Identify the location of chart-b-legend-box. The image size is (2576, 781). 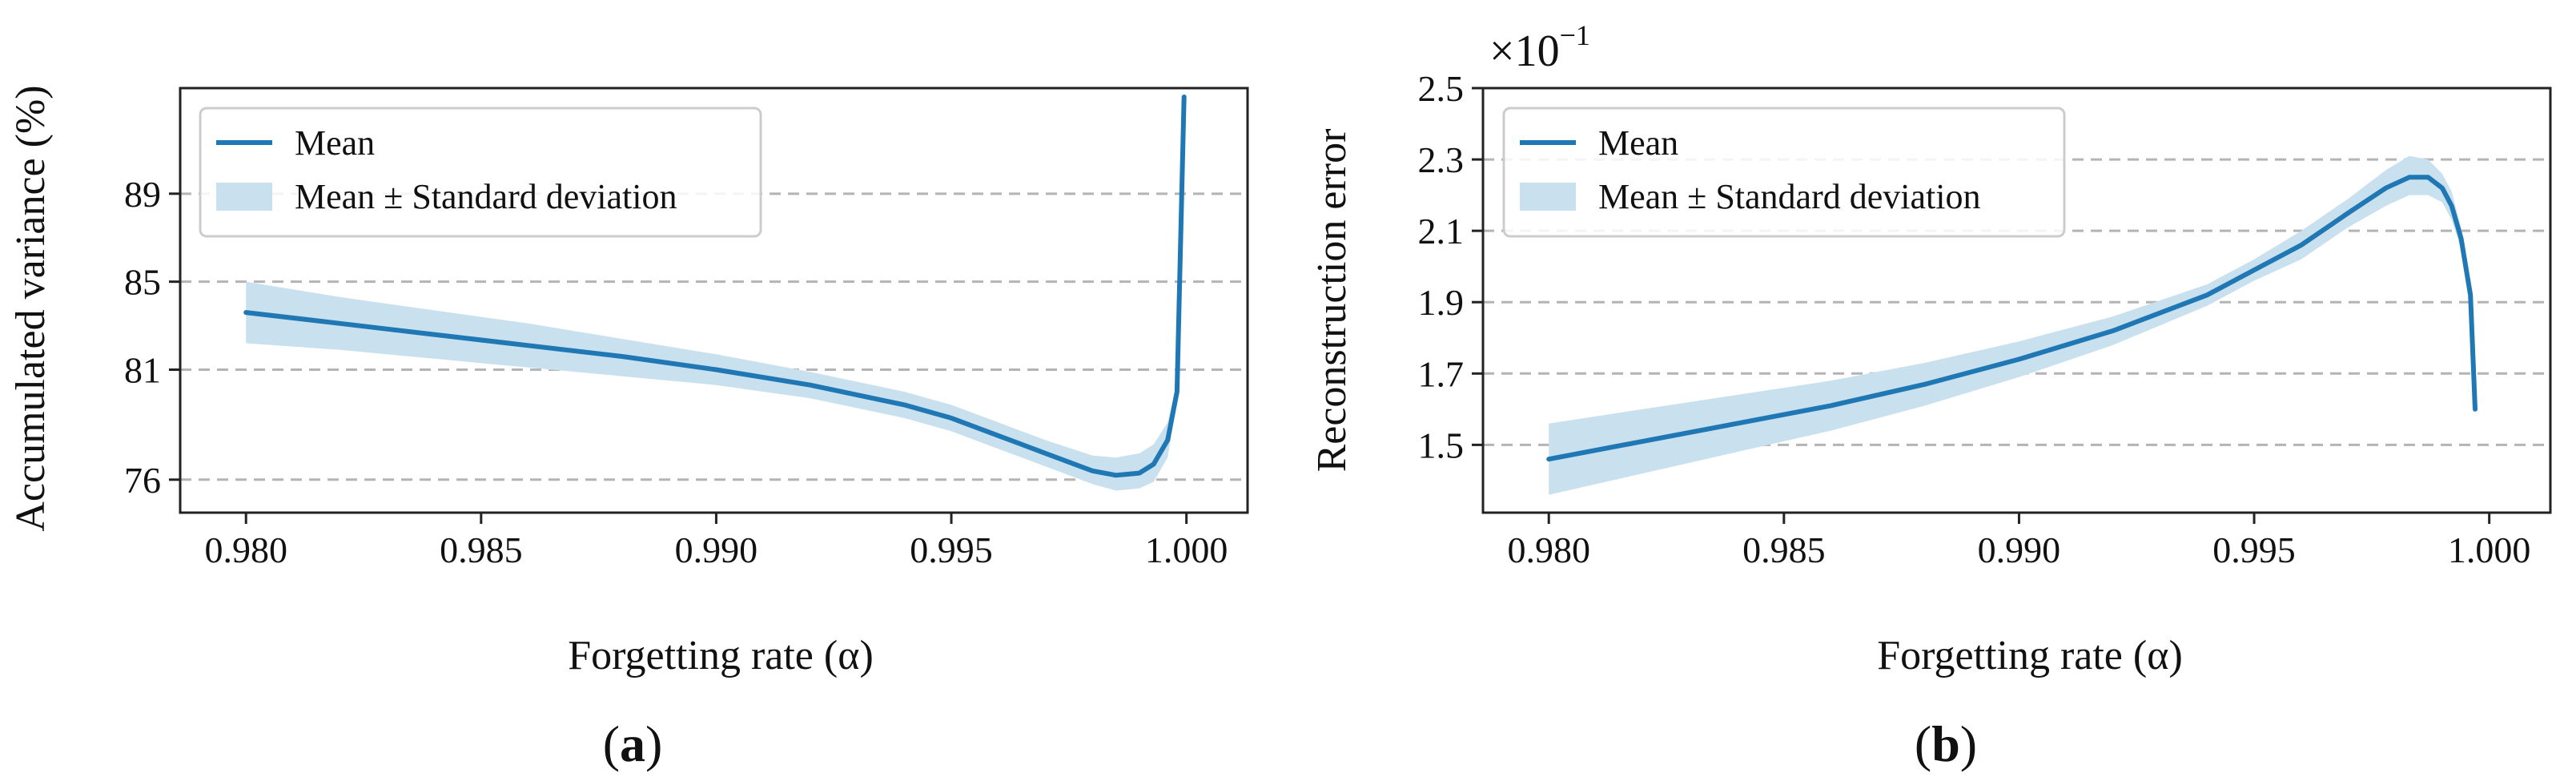
(1784, 172).